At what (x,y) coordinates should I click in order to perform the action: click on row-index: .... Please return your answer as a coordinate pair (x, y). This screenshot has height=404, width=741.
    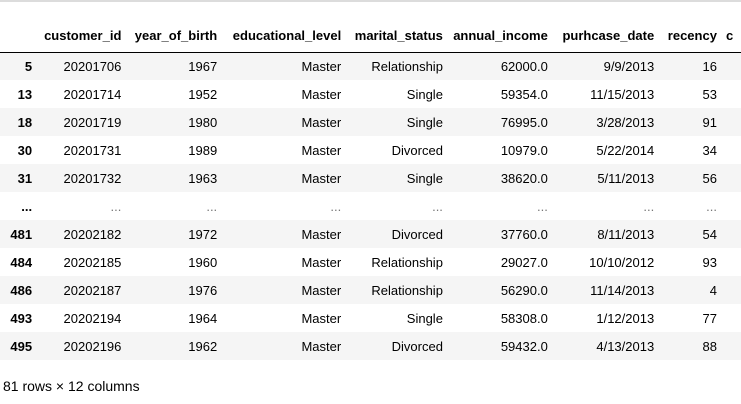
    Looking at the image, I should click on (27, 206).